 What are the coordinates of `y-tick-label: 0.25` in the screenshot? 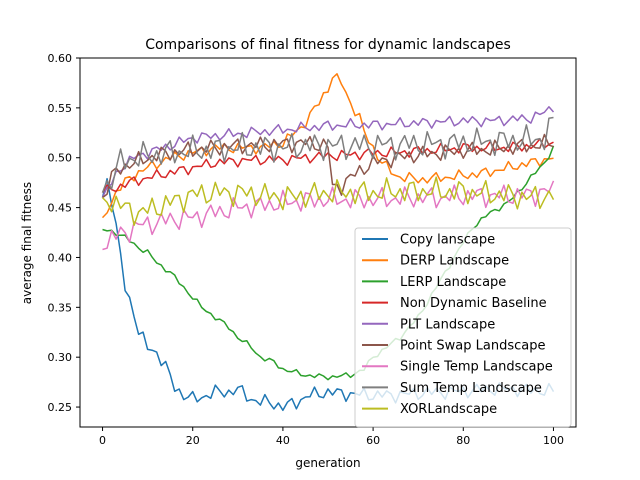 It's located at (60, 407).